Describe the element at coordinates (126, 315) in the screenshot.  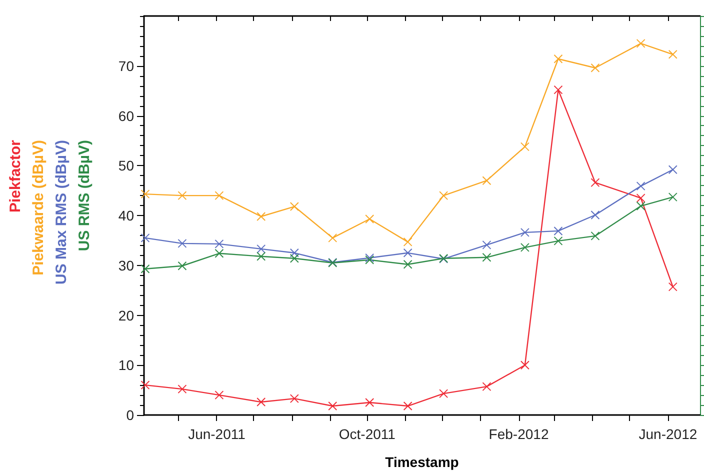
I see `y-tick-label: 20` at that location.